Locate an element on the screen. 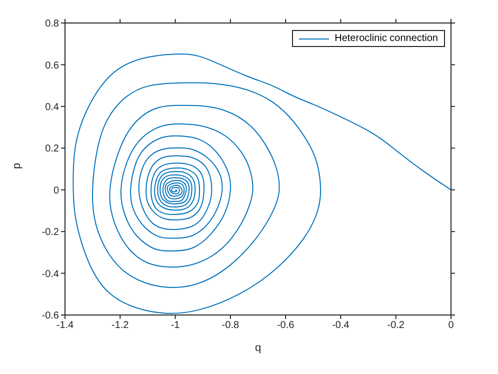 Image resolution: width=498 pixels, height=374 pixels. y-tick-label: 0.8 is located at coordinates (52, 24).